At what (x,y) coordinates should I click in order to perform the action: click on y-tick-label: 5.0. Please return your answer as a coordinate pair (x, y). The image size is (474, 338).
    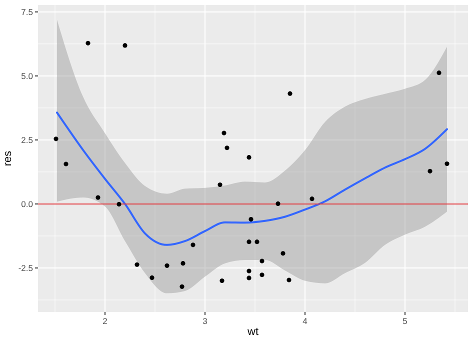
    Looking at the image, I should click on (27, 75).